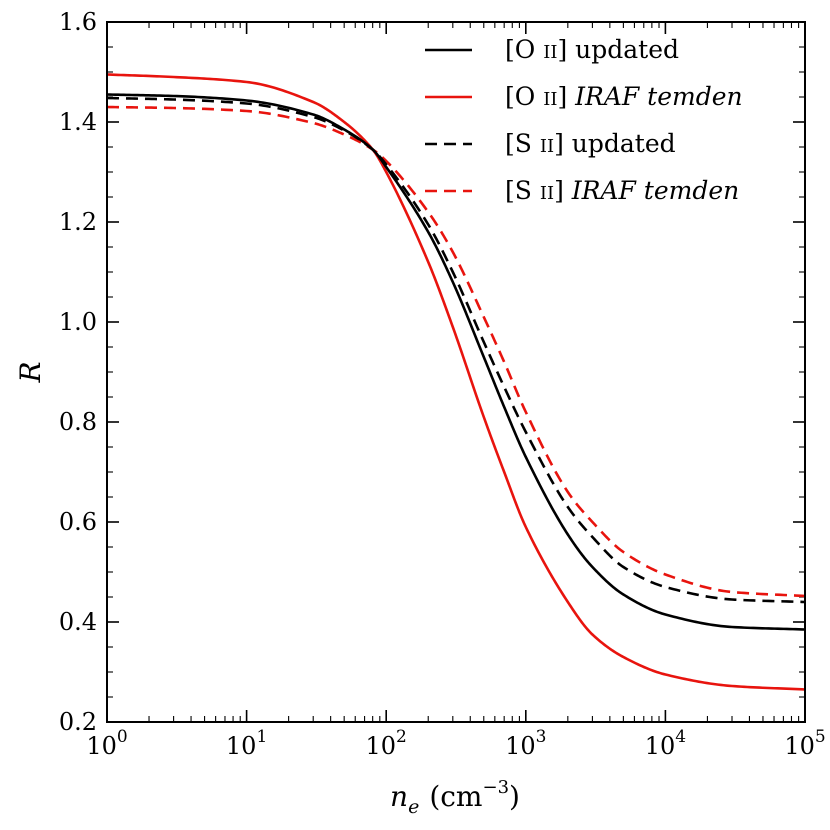 The image size is (830, 830). What do you see at coordinates (122, 737) in the screenshot?
I see `x-tick-label-exp: 0` at bounding box center [122, 737].